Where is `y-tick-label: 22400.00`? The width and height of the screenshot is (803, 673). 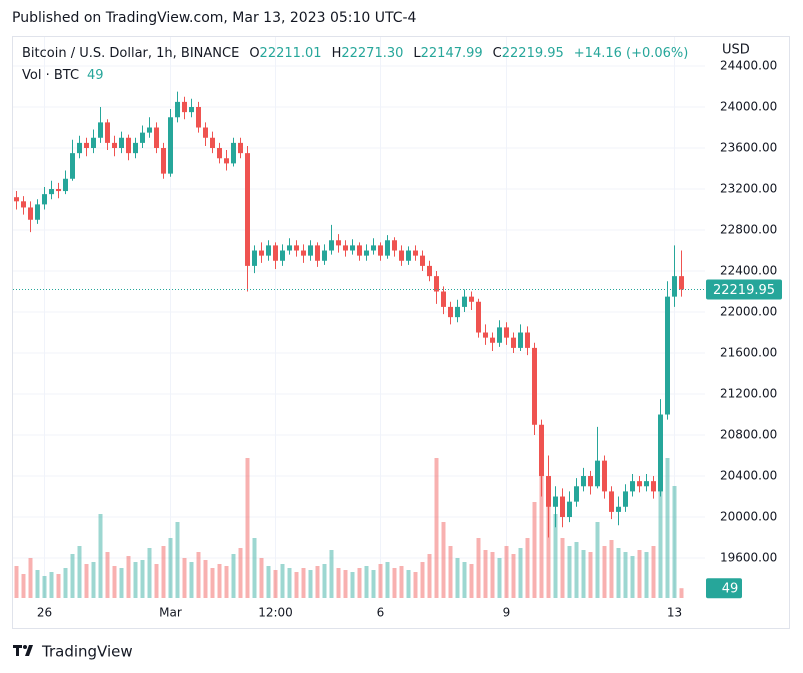
y-tick-label: 22400.00 is located at coordinates (748, 271).